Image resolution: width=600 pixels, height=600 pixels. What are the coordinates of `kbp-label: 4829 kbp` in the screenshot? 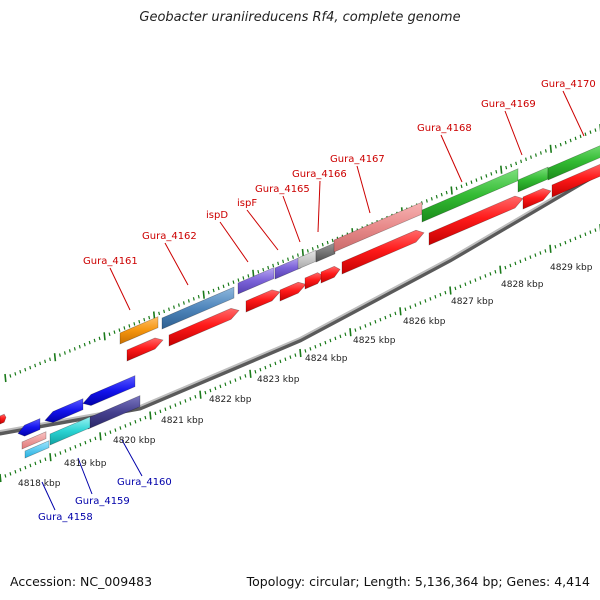 It's located at (571, 268).